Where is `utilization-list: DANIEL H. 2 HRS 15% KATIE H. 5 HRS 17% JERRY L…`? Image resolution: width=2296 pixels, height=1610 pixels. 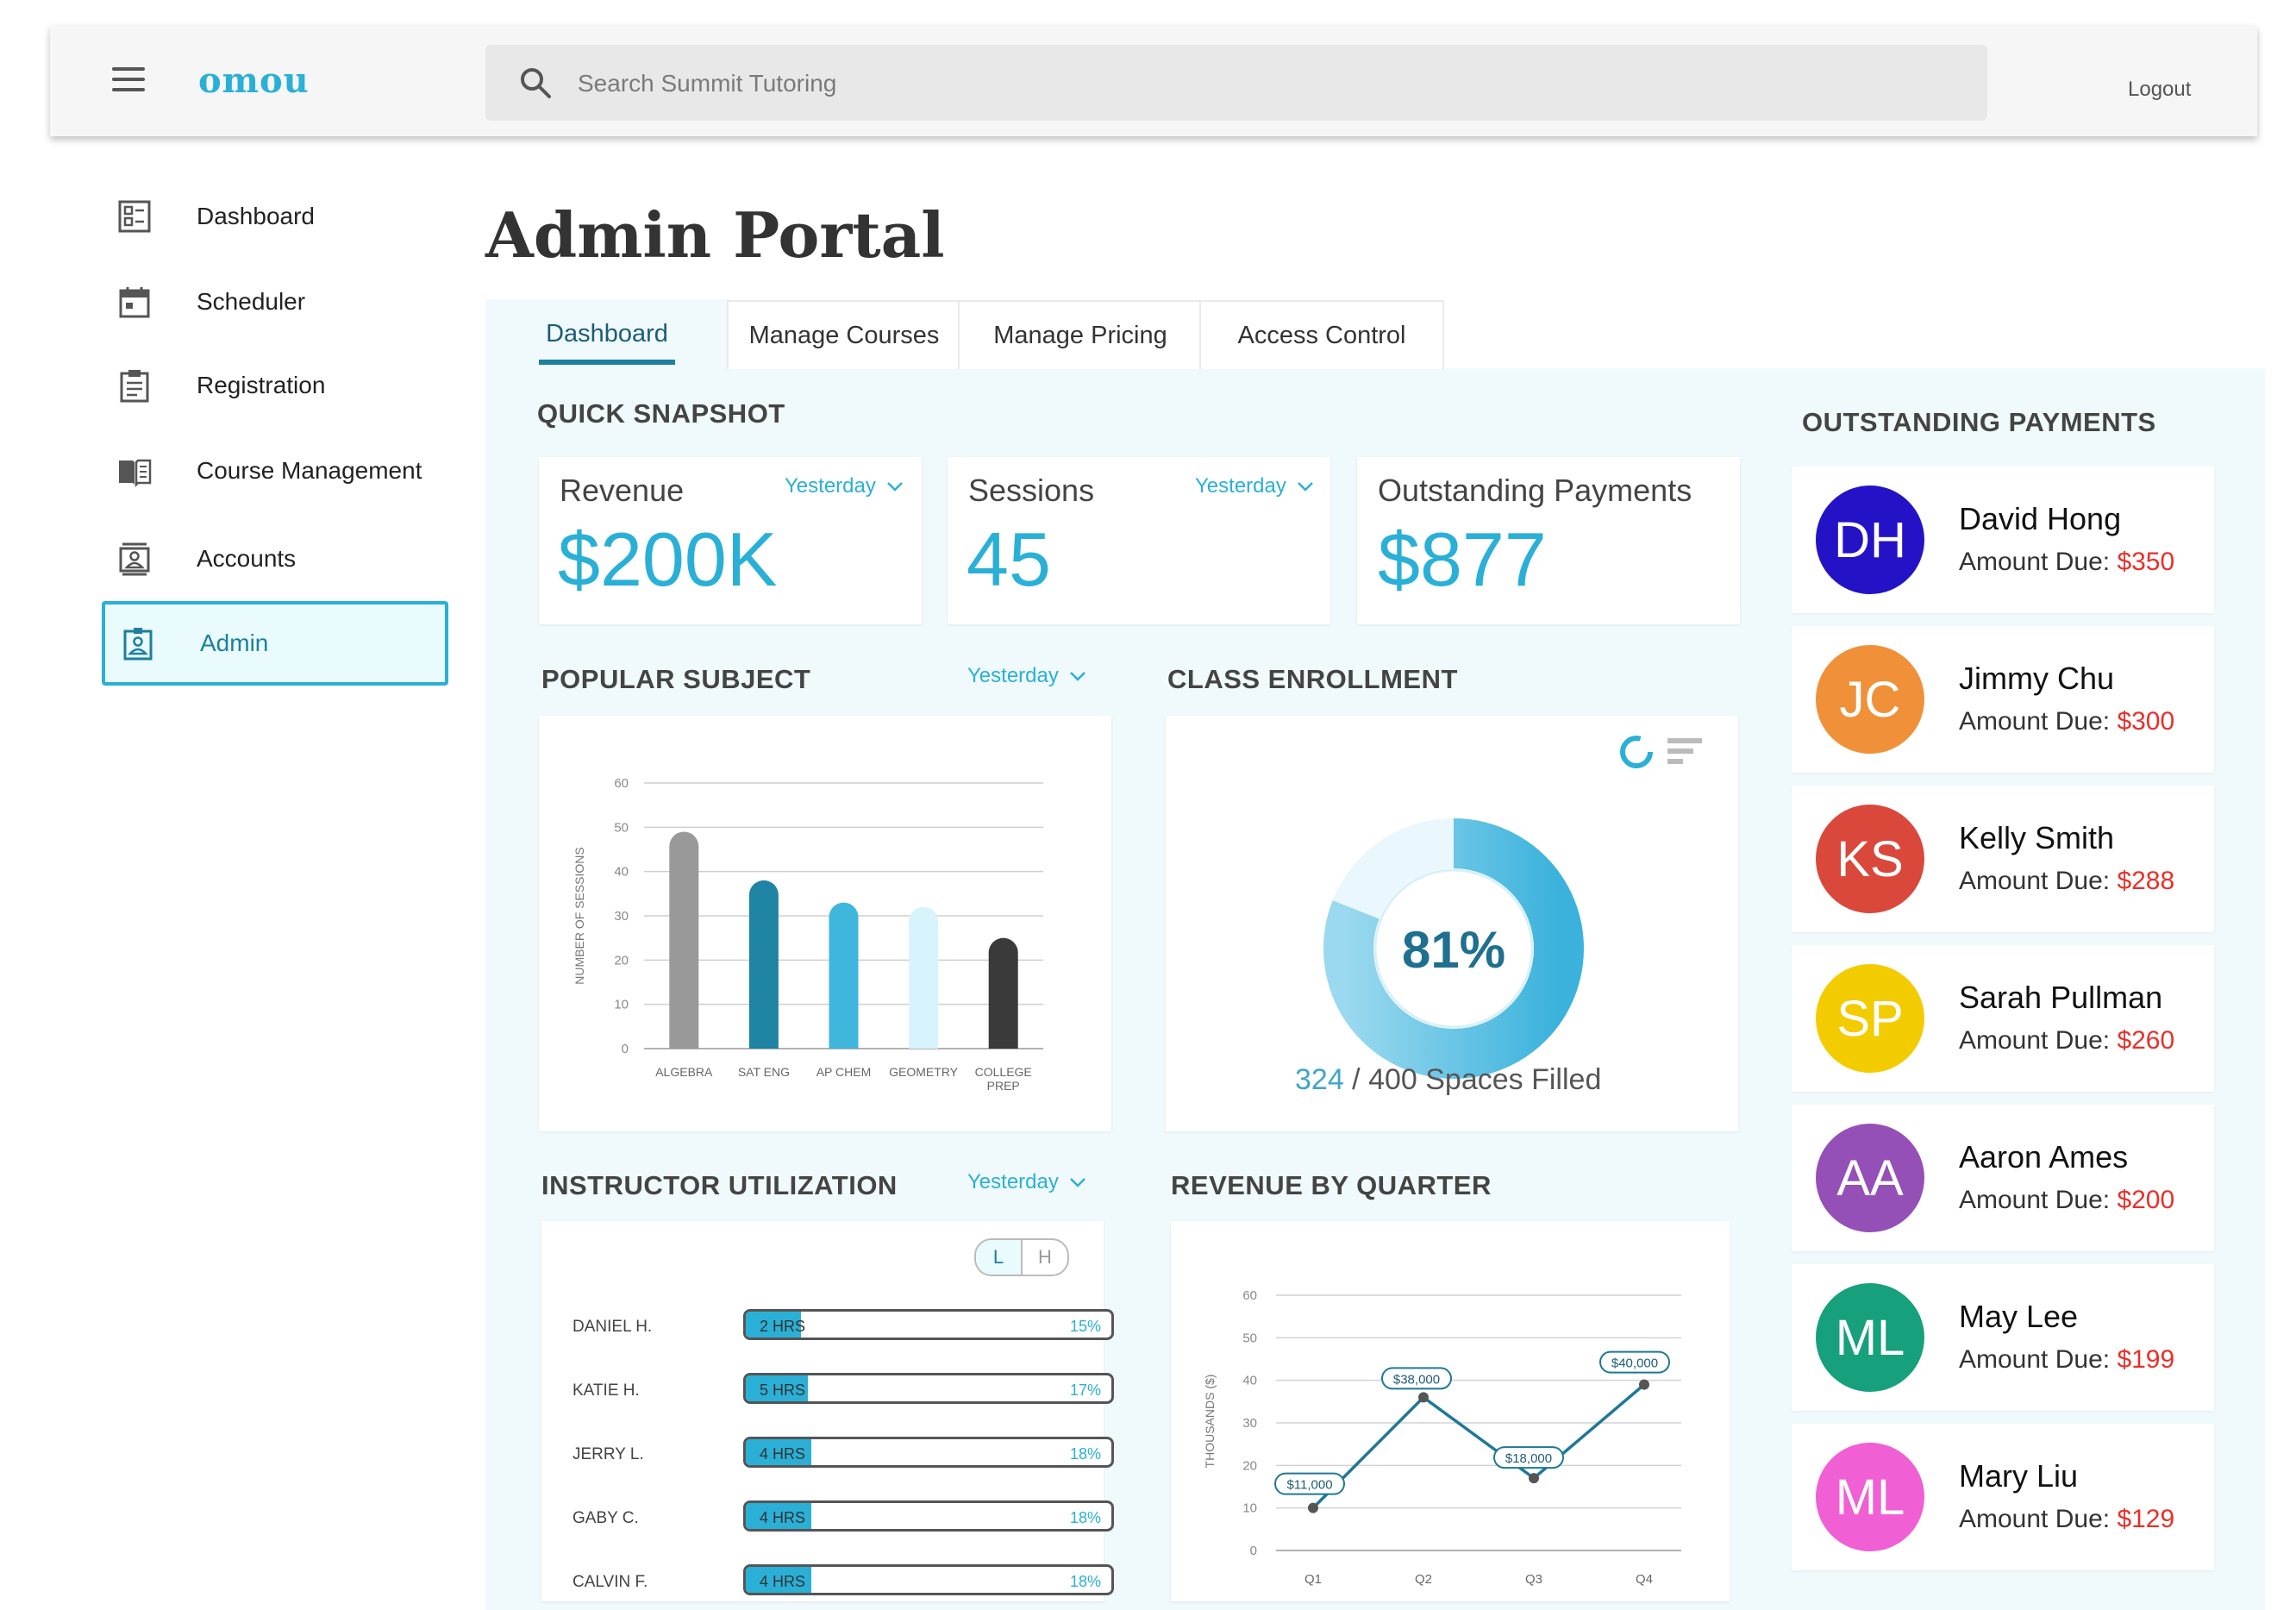 utilization-list: DANIEL H. 2 HRS 15% KATIE H. 5 HRS 17% JERRY L… is located at coordinates (827, 1411).